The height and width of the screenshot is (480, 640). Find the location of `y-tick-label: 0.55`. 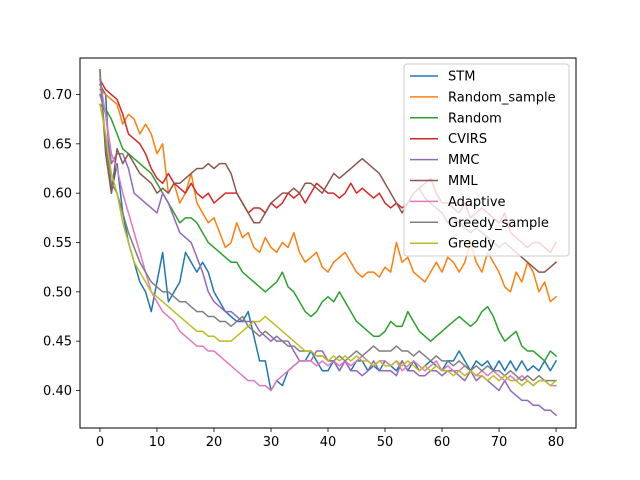

y-tick-label: 0.55 is located at coordinates (57, 243).